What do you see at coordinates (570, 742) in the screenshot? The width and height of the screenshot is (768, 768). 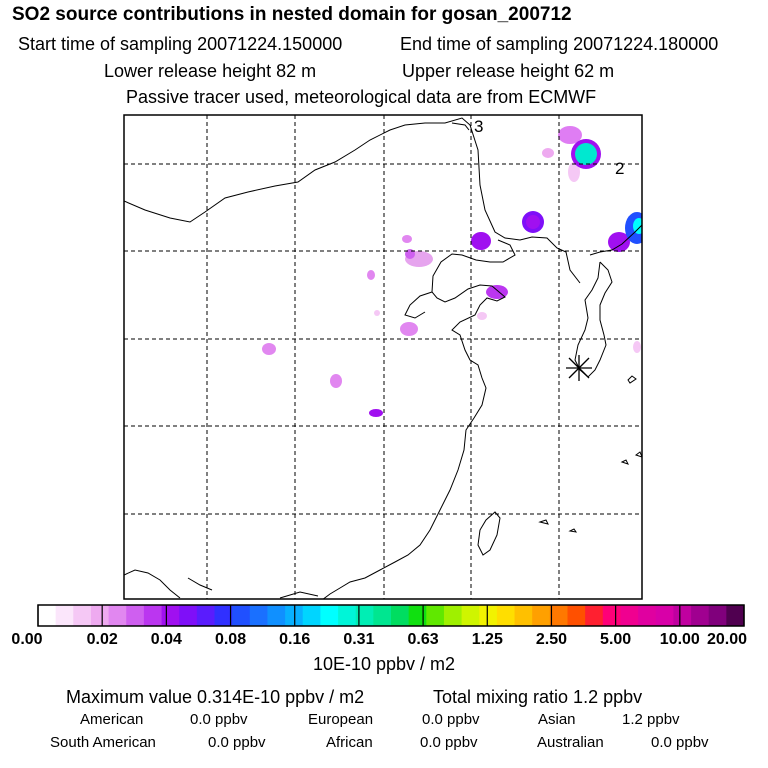 I see `region-name-australian: Australian` at bounding box center [570, 742].